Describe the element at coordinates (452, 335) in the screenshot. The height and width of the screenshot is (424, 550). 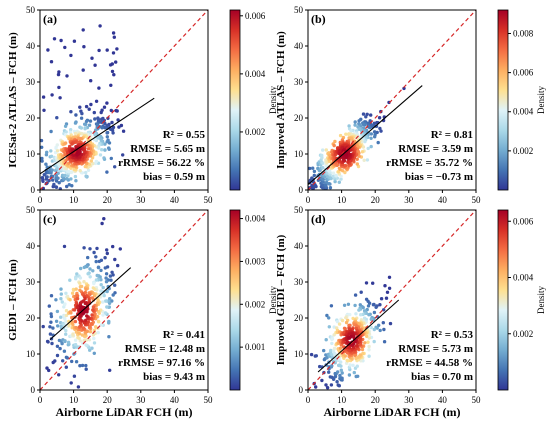
I see `stat-text: R² = 0.53` at that location.